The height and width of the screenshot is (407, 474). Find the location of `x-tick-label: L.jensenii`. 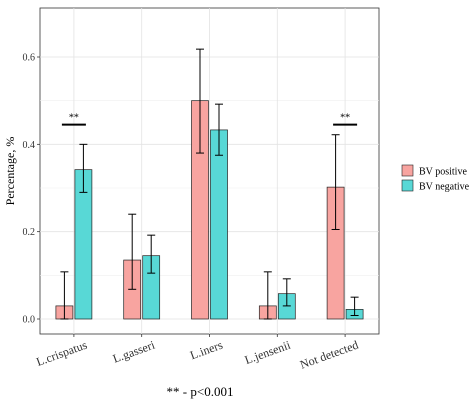

x-tick-label: L.jensenii is located at coordinates (268, 352).